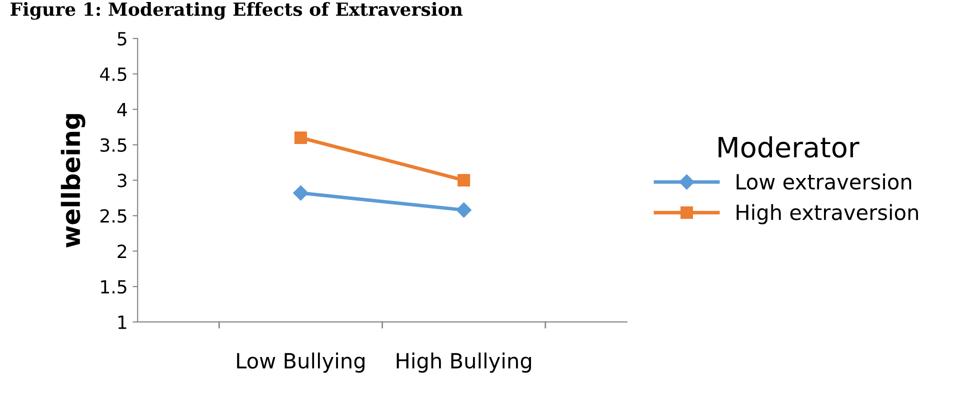 The height and width of the screenshot is (405, 969). What do you see at coordinates (113, 216) in the screenshot?
I see `y-tick-label: 2.5` at bounding box center [113, 216].